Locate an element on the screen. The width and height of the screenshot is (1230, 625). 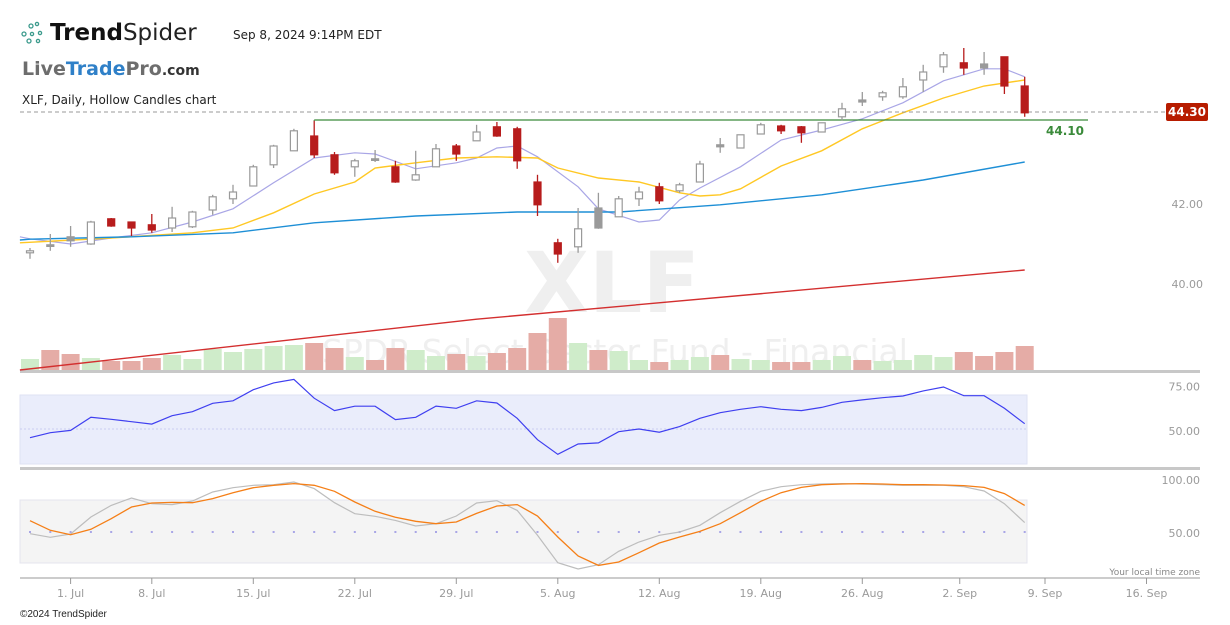
moving-average-long-line is located at coordinates (522, 320).